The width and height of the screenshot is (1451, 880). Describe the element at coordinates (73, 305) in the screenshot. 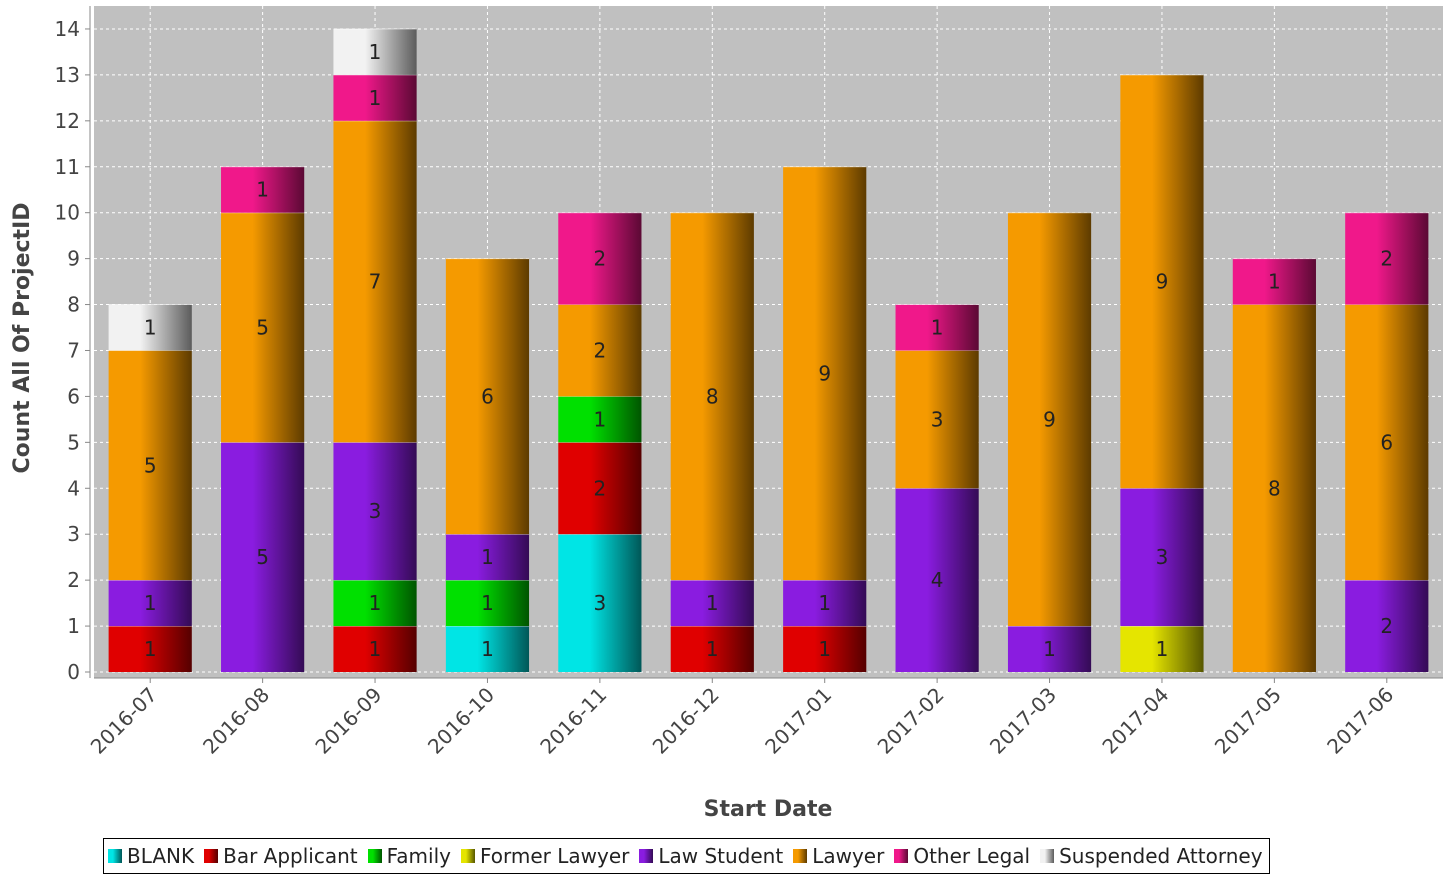

I see `y-tick-label: 8` at that location.